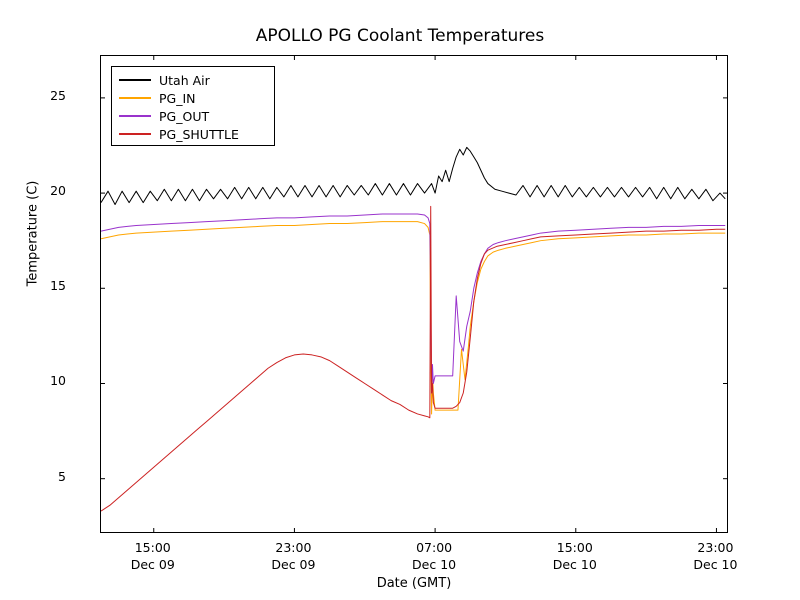  I want to click on legend: Utah Air PG_IN PG_OUT PG_SHUTTLE, so click(193, 106).